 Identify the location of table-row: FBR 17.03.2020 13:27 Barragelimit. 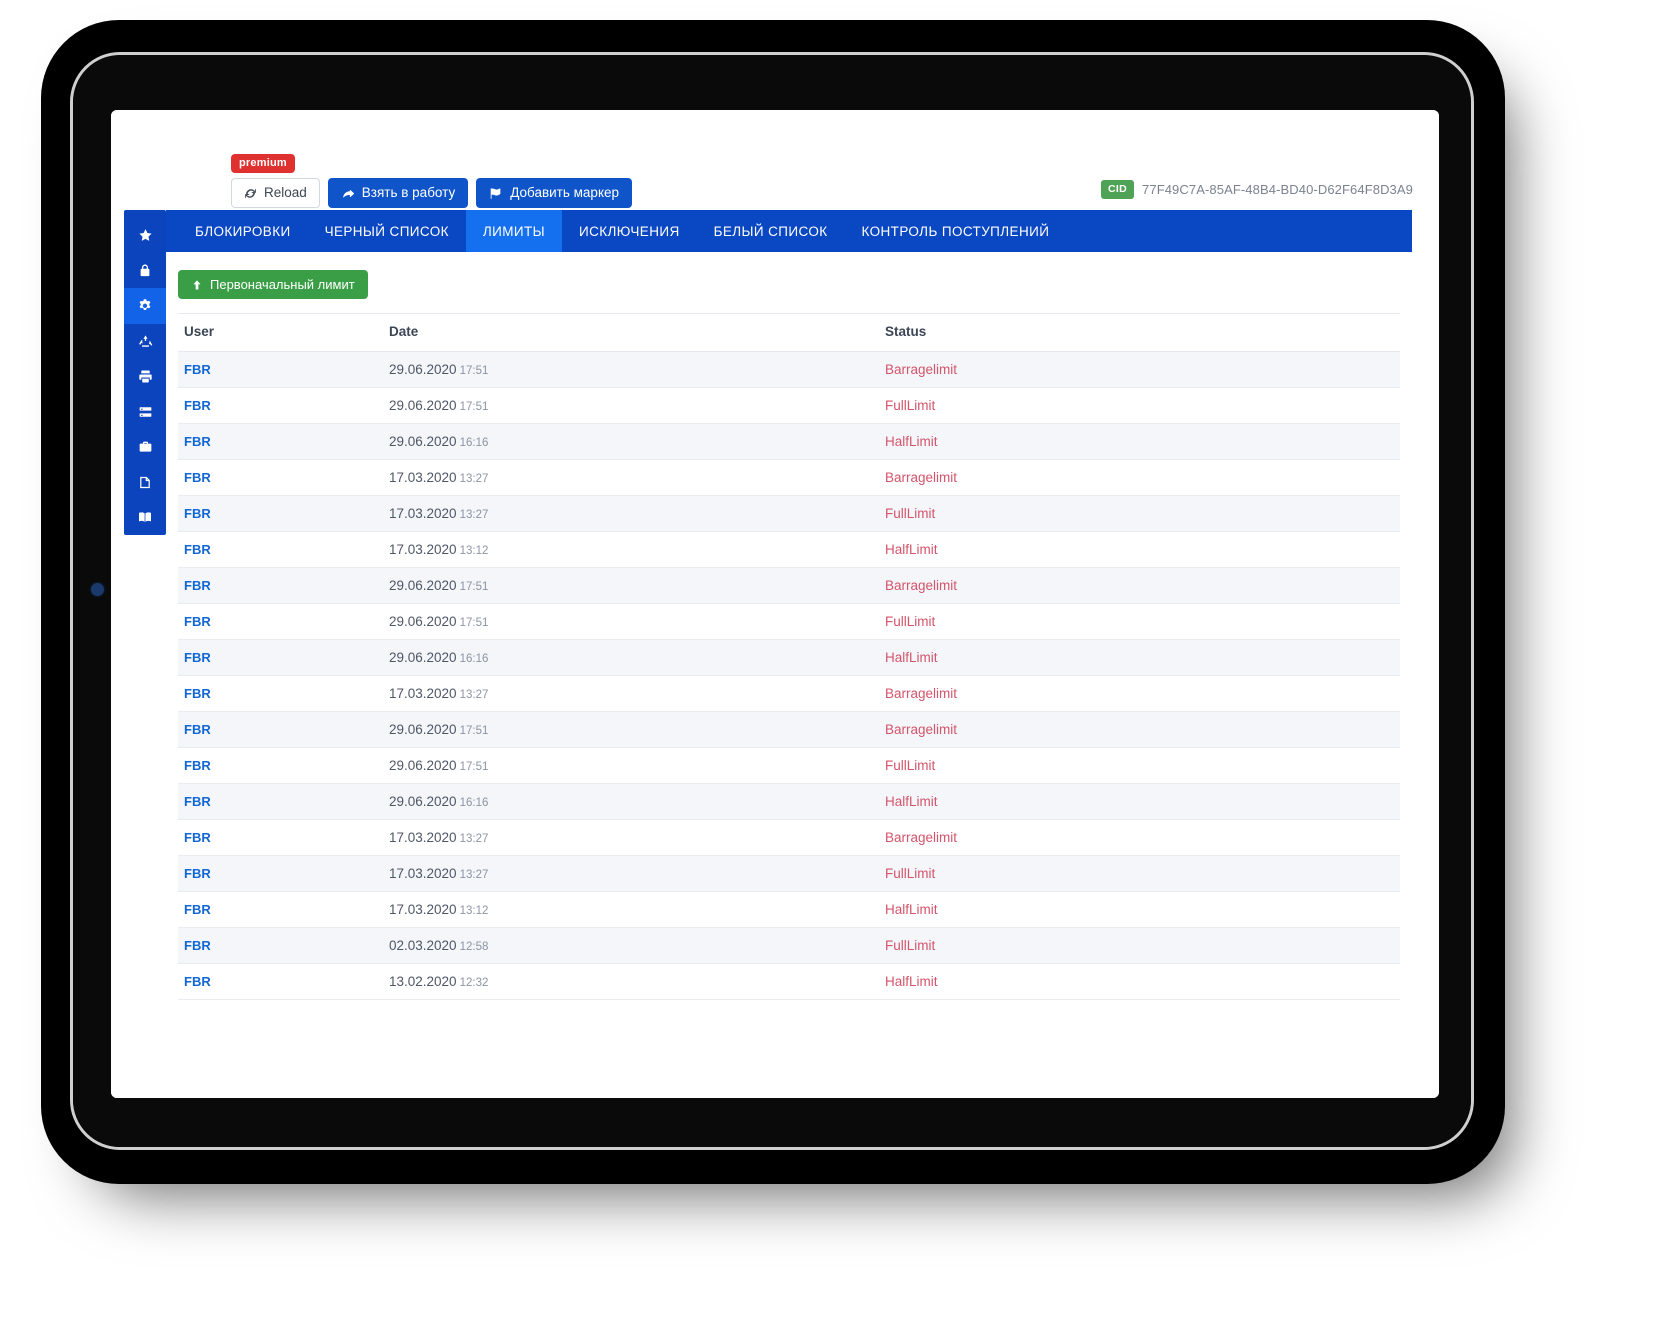
(789, 477).